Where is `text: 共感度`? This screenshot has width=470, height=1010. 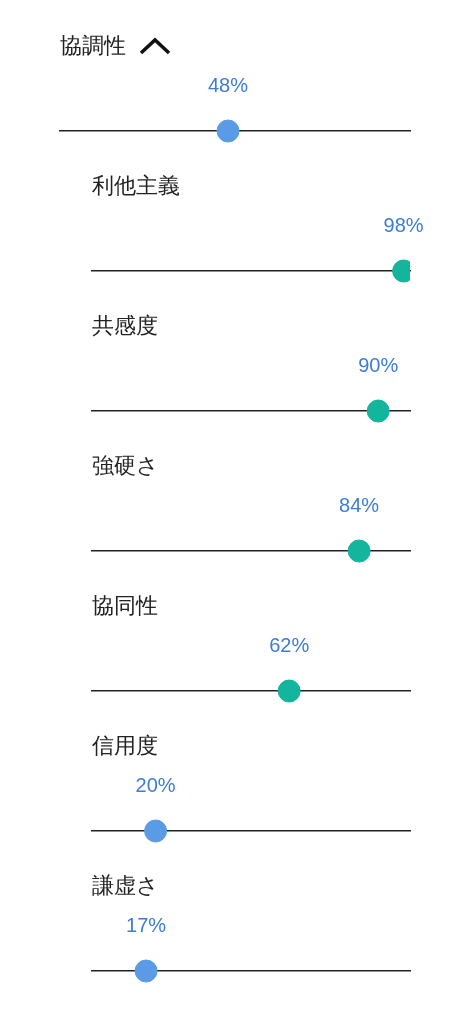
text: 共感度 is located at coordinates (125, 326).